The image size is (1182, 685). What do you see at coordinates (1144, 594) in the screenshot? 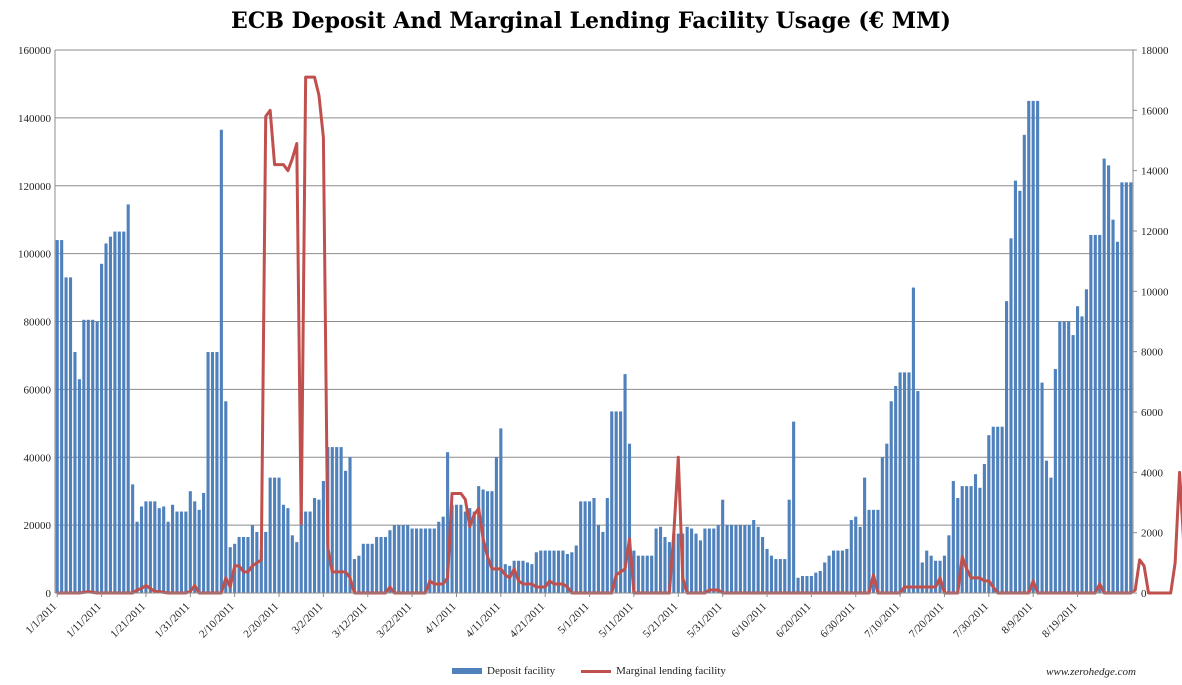
I see `y-right-tick-label: 0` at bounding box center [1144, 594].